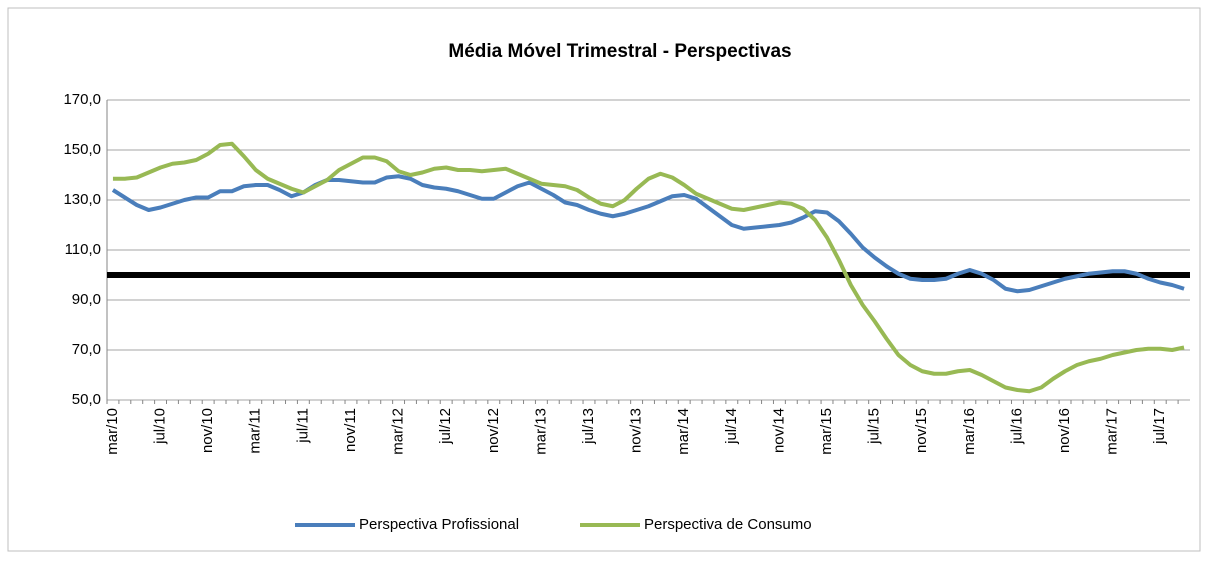 The image size is (1209, 565). Describe the element at coordinates (728, 524) in the screenshot. I see `legend-label: Perspectiva de Consumo` at that location.